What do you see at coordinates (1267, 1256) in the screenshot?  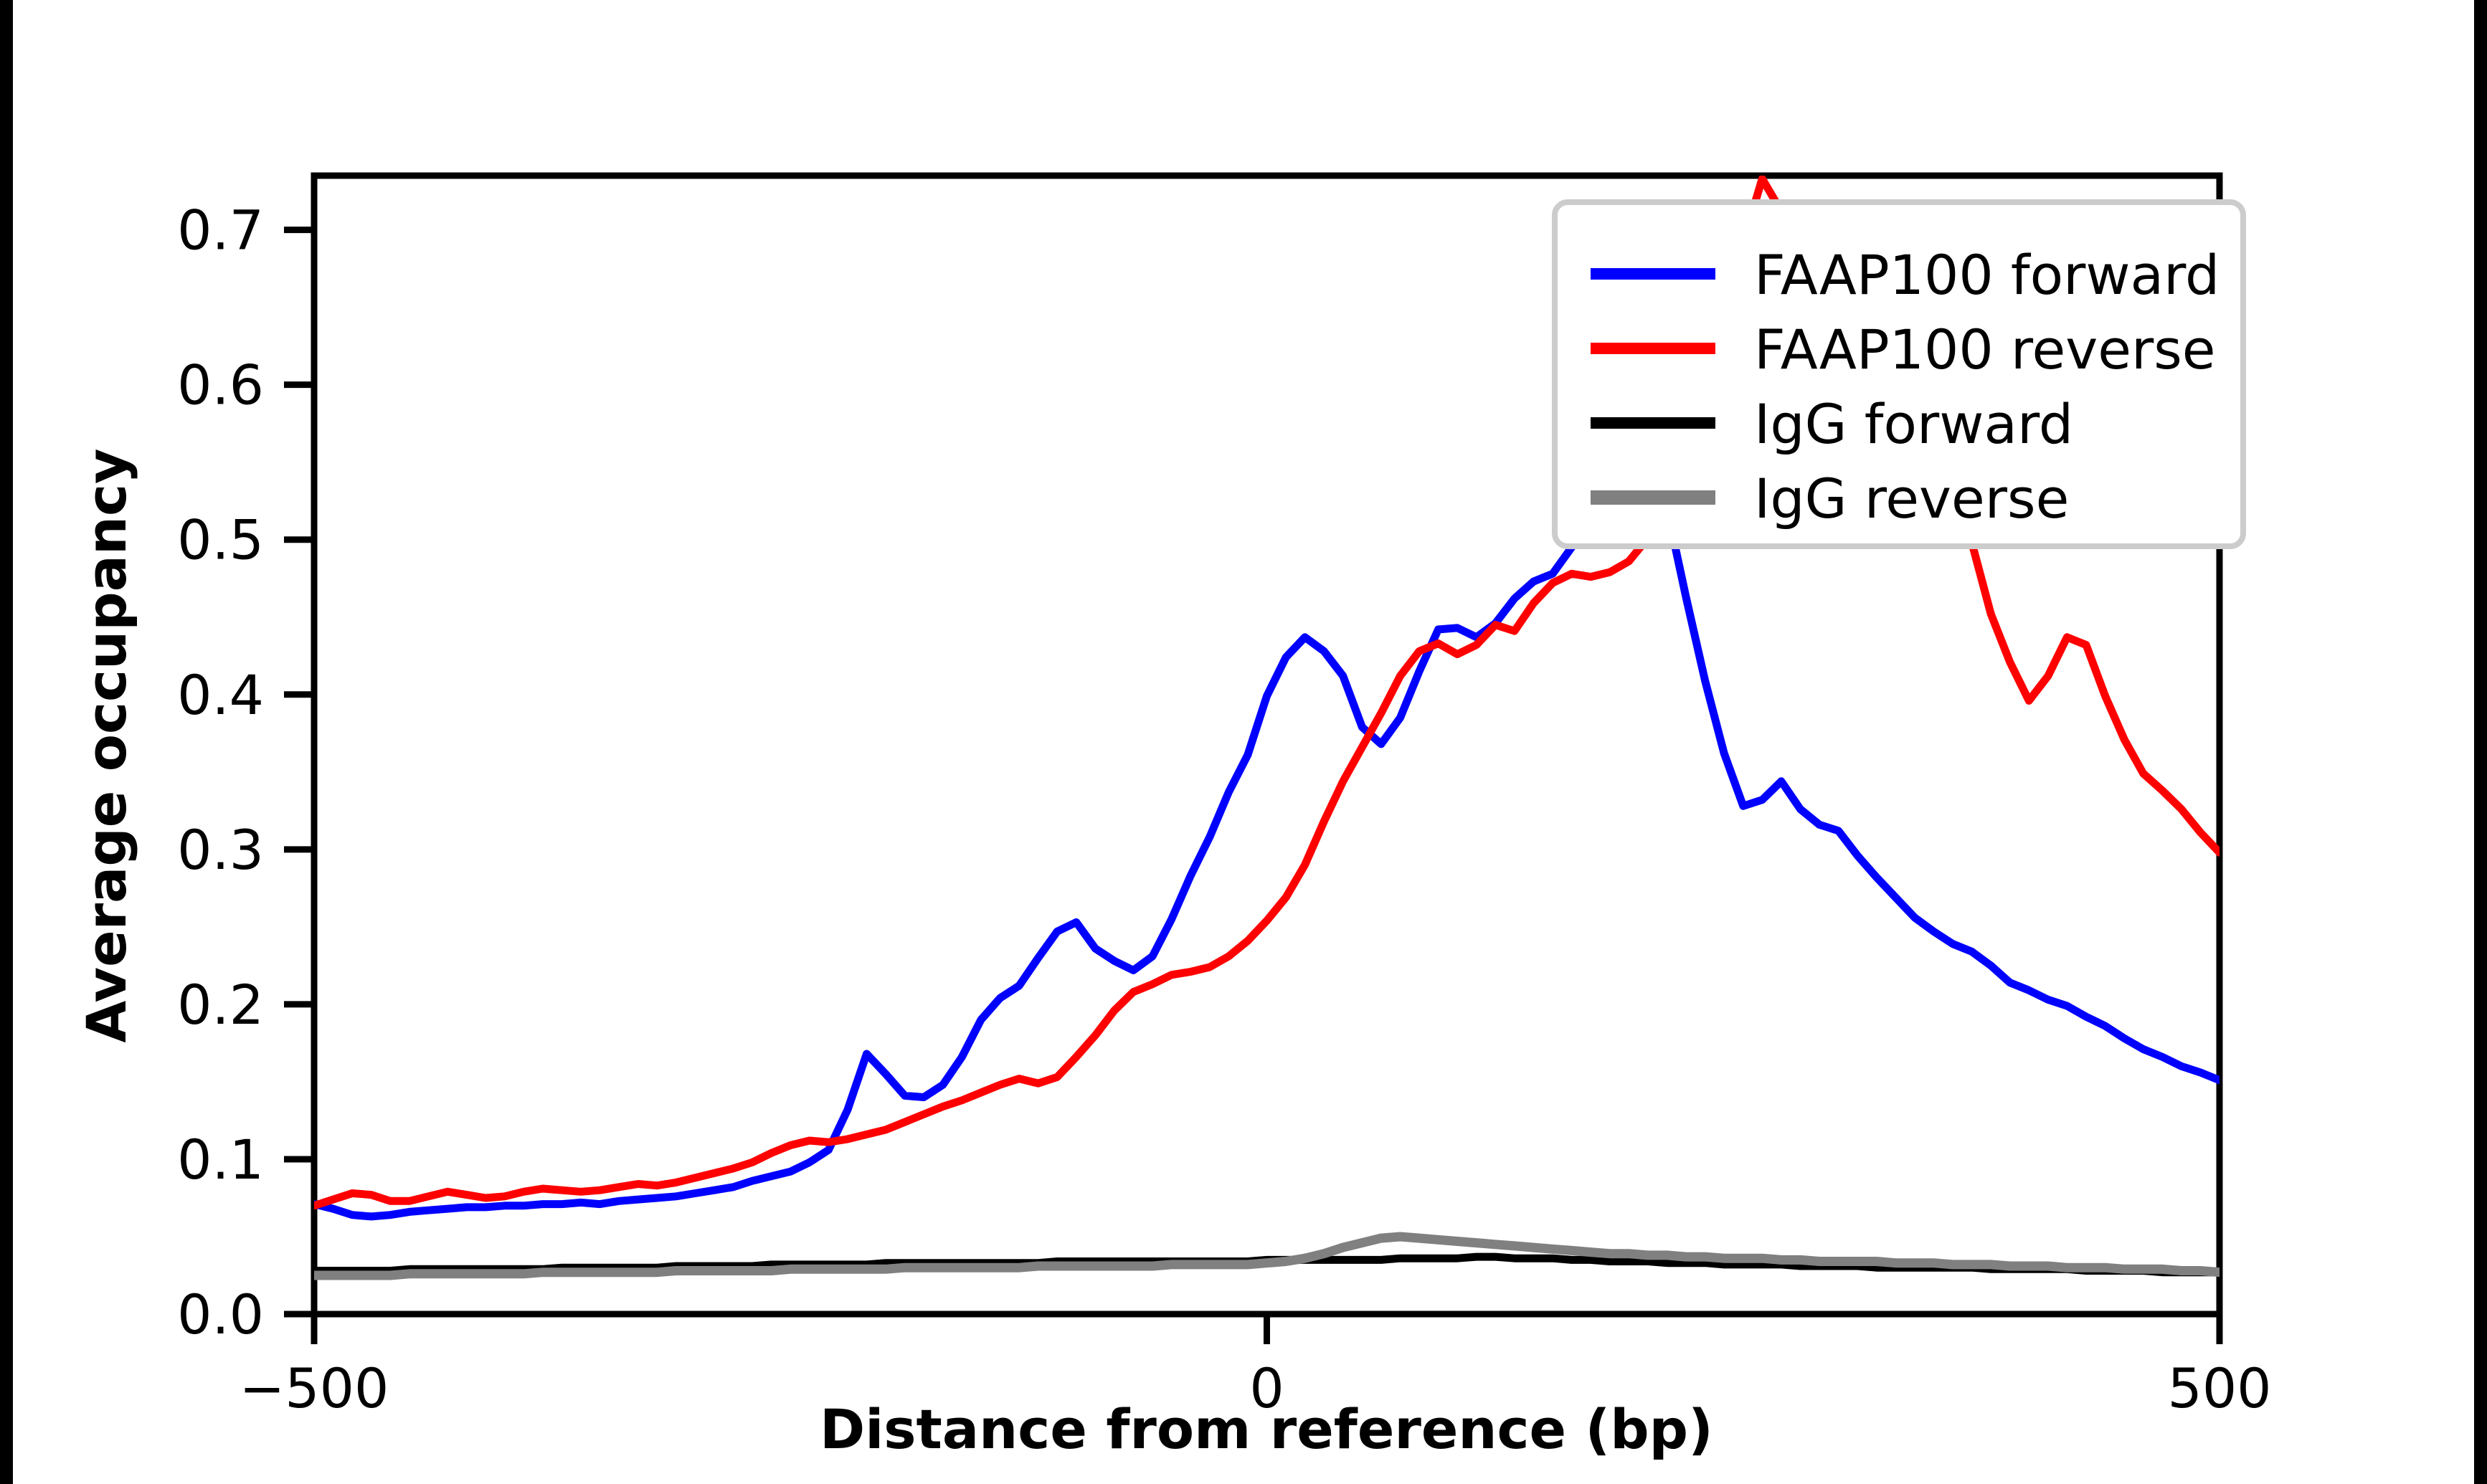 I see `series-line-igg-reverse` at bounding box center [1267, 1256].